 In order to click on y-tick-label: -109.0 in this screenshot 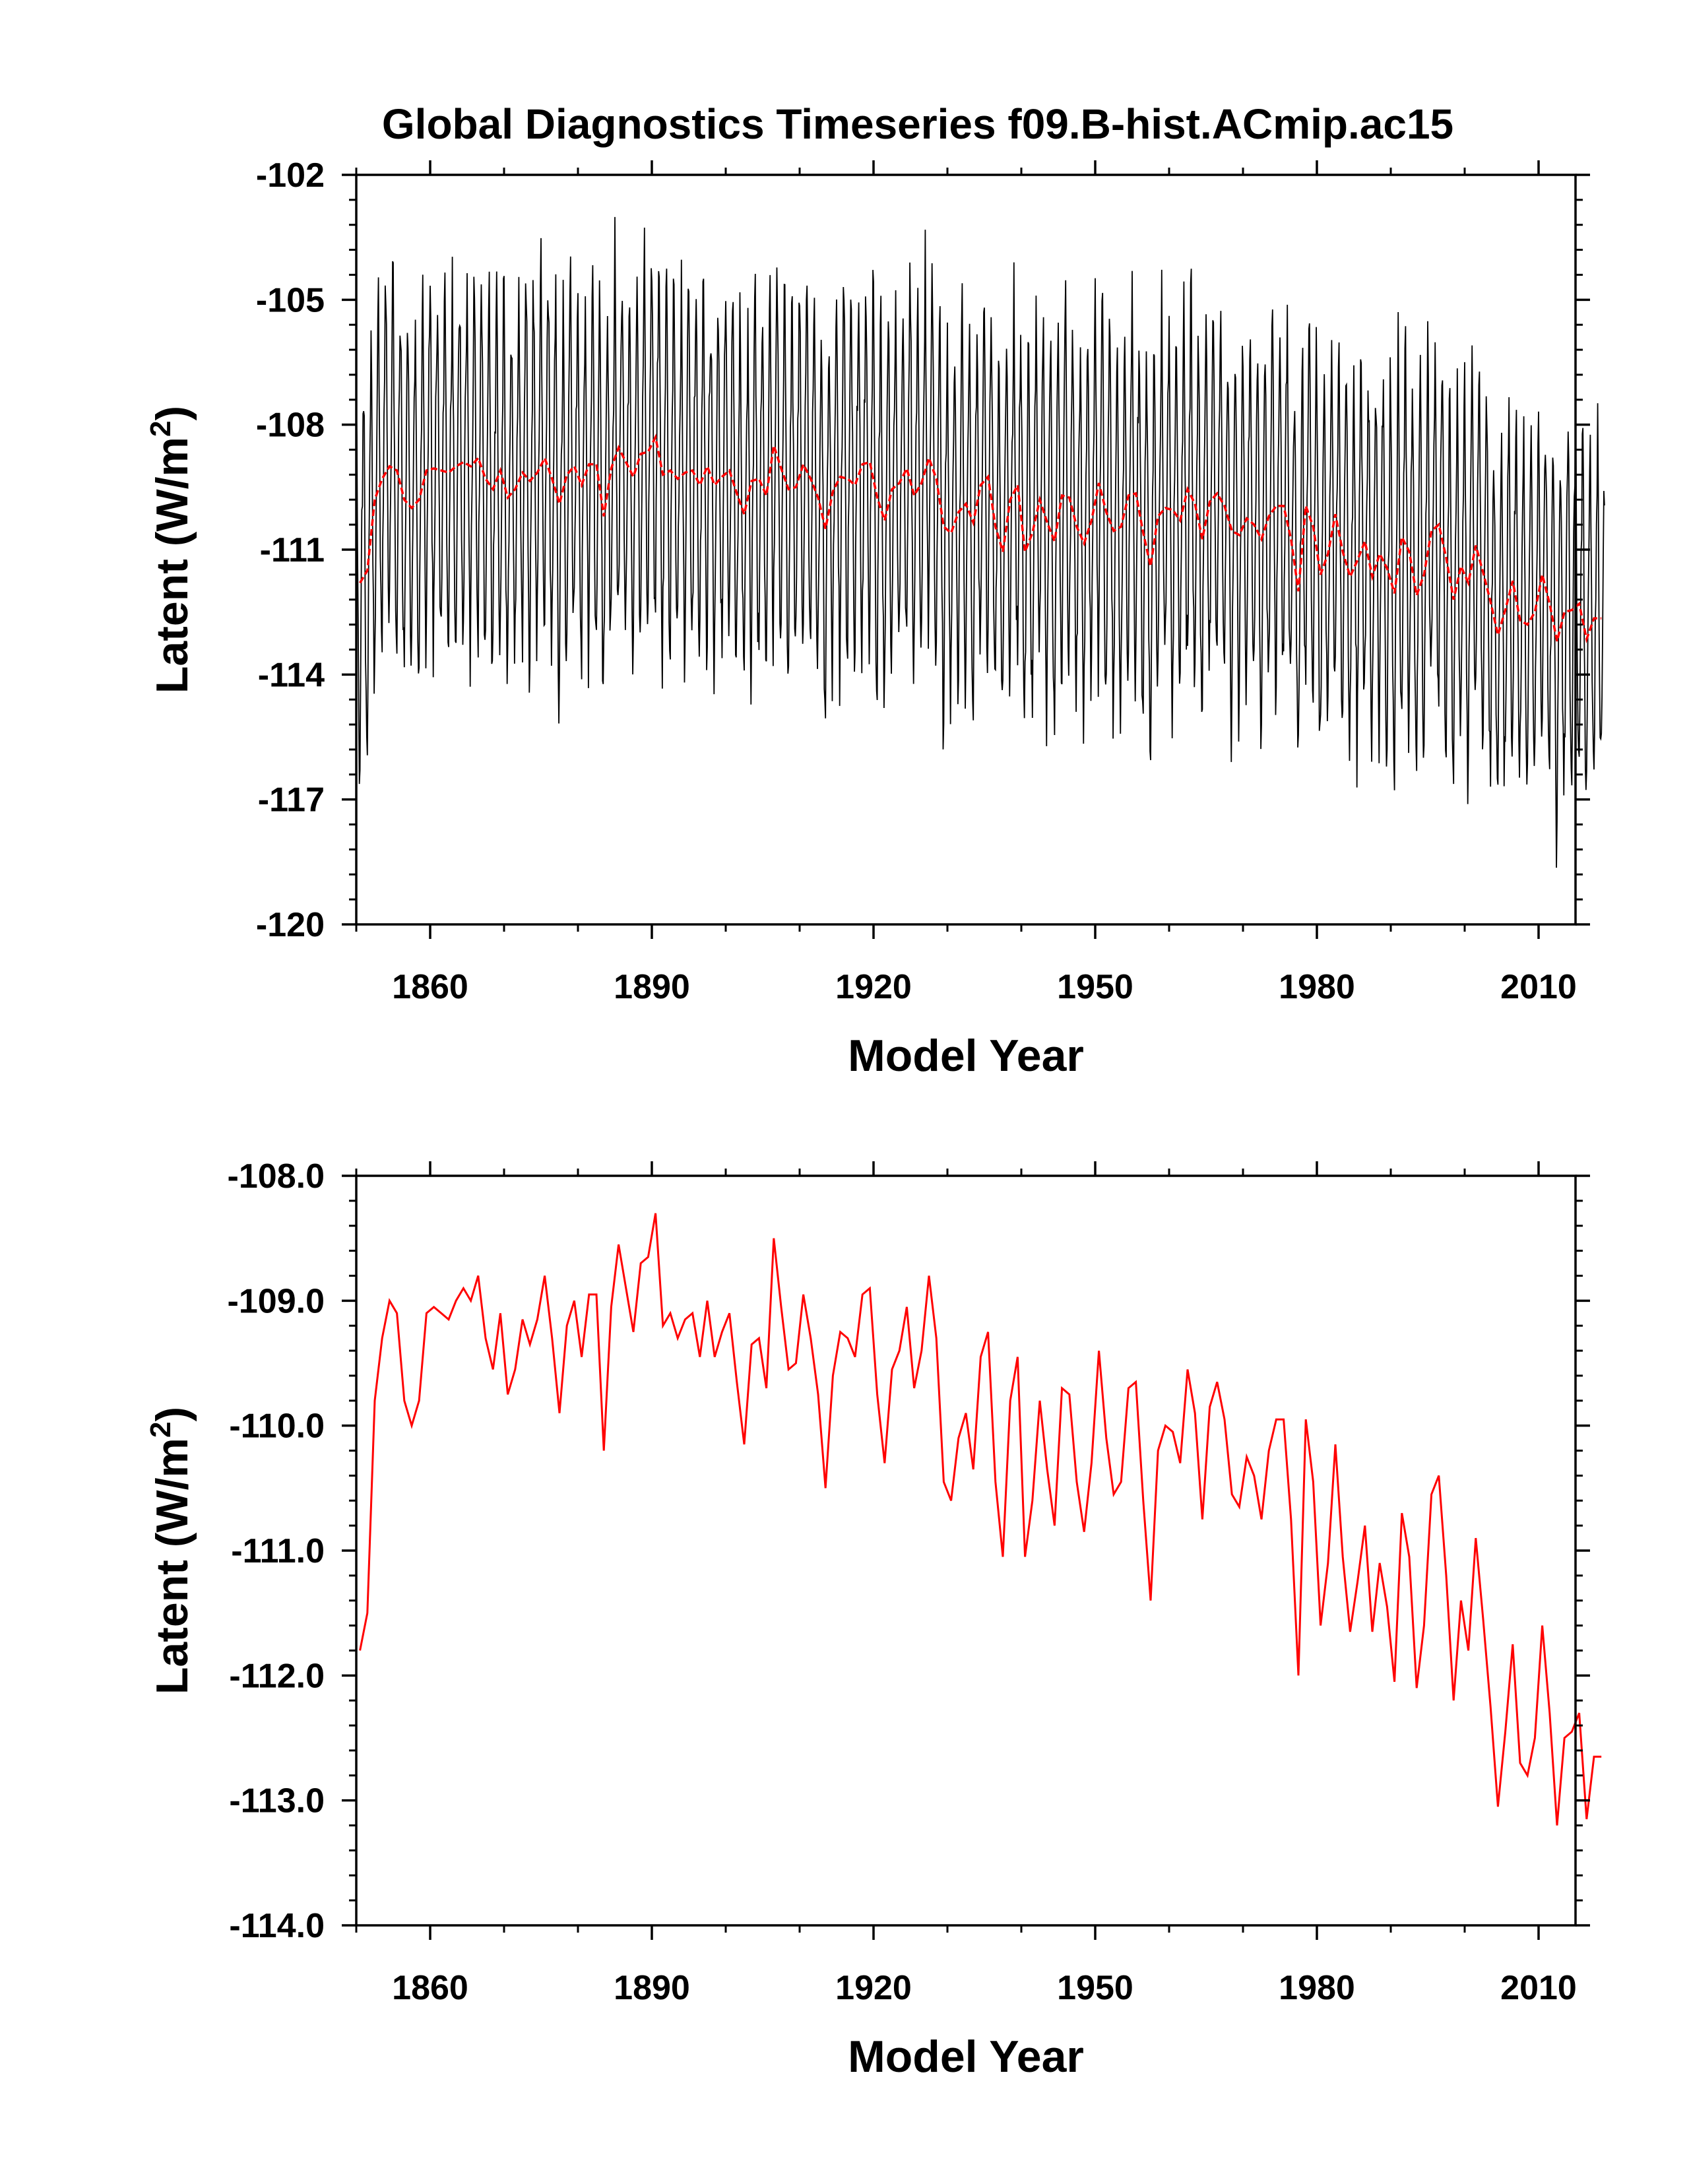, I will do `click(276, 1301)`.